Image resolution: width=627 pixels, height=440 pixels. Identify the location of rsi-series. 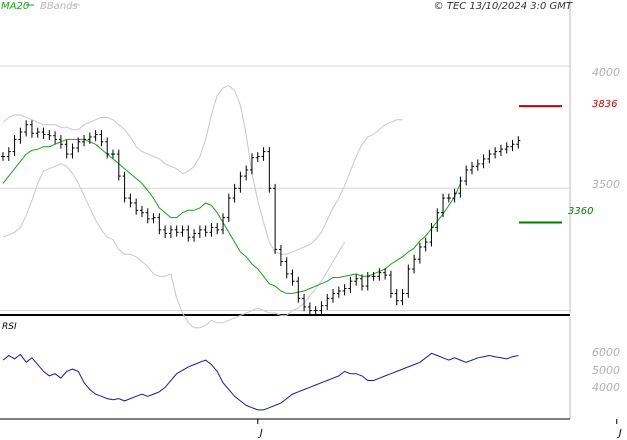
(260, 381).